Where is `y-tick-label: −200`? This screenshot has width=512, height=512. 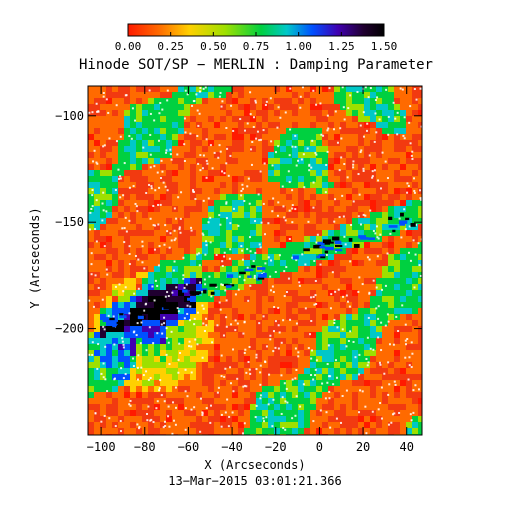 y-tick-label: −200 is located at coordinates (69, 329).